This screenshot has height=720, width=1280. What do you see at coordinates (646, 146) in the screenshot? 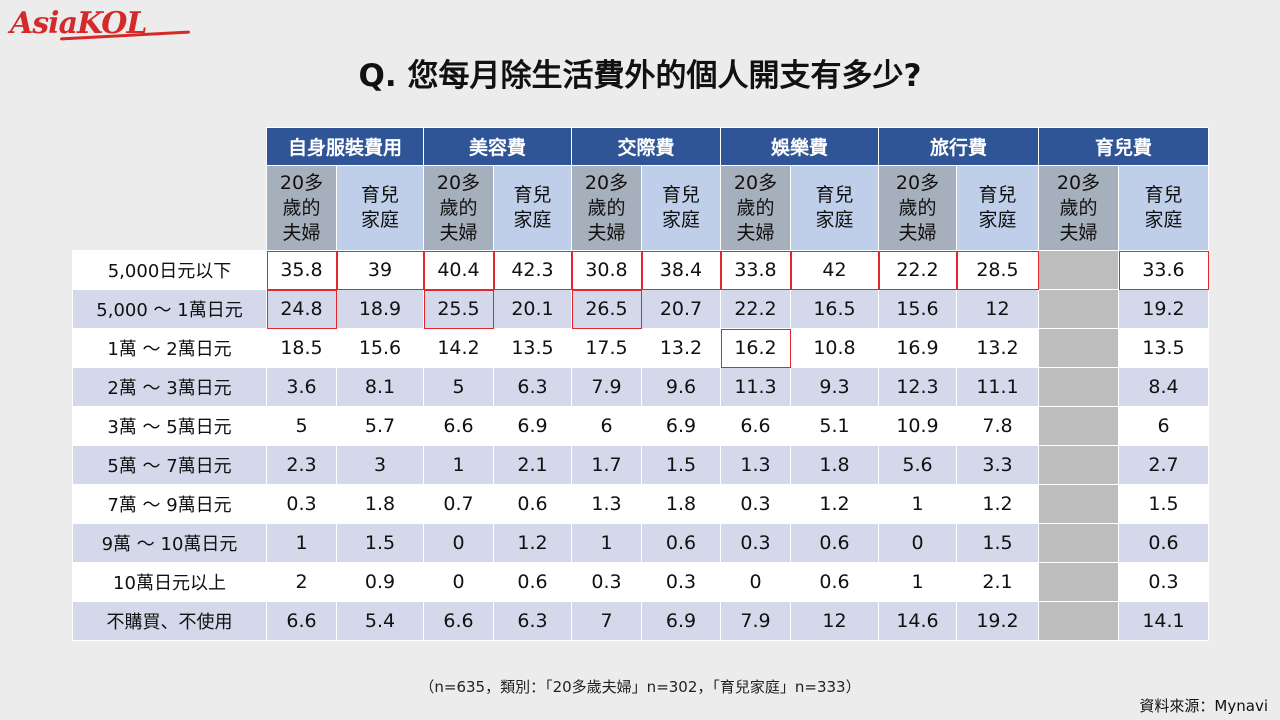
I see `category-header: 交際費` at bounding box center [646, 146].